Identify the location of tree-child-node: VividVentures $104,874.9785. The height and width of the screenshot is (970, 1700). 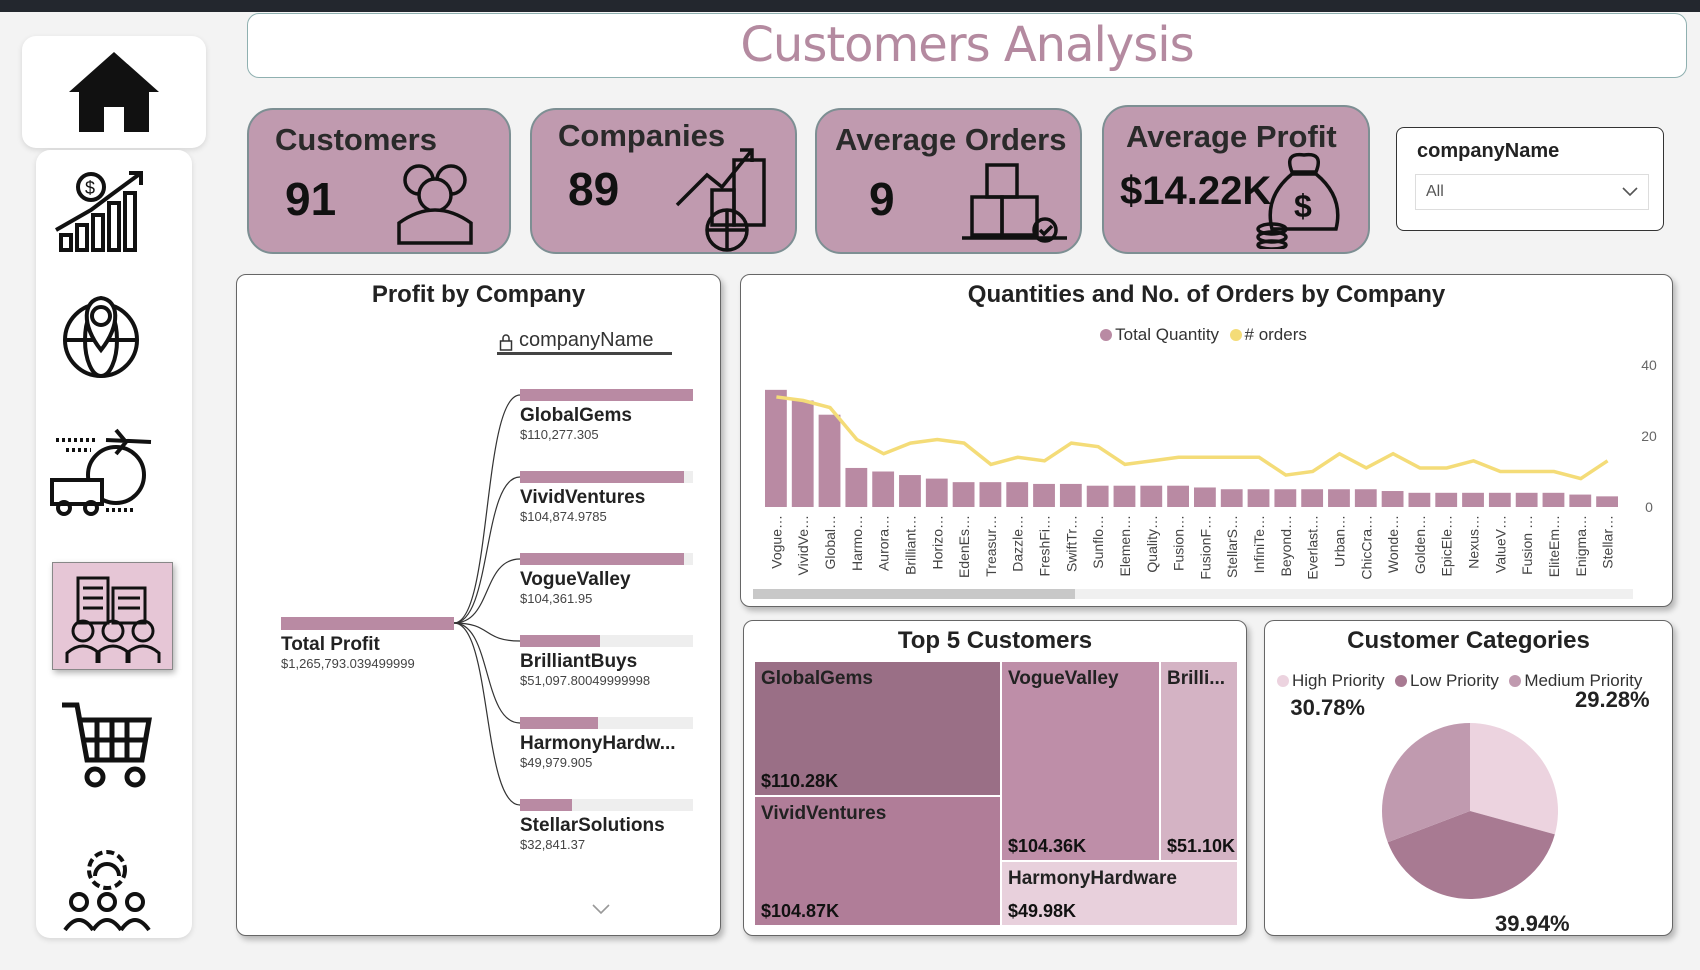
(606, 497).